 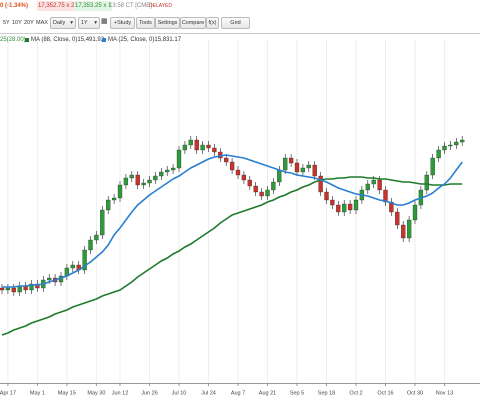 I want to click on range-button: 10Y, so click(x=17, y=23).